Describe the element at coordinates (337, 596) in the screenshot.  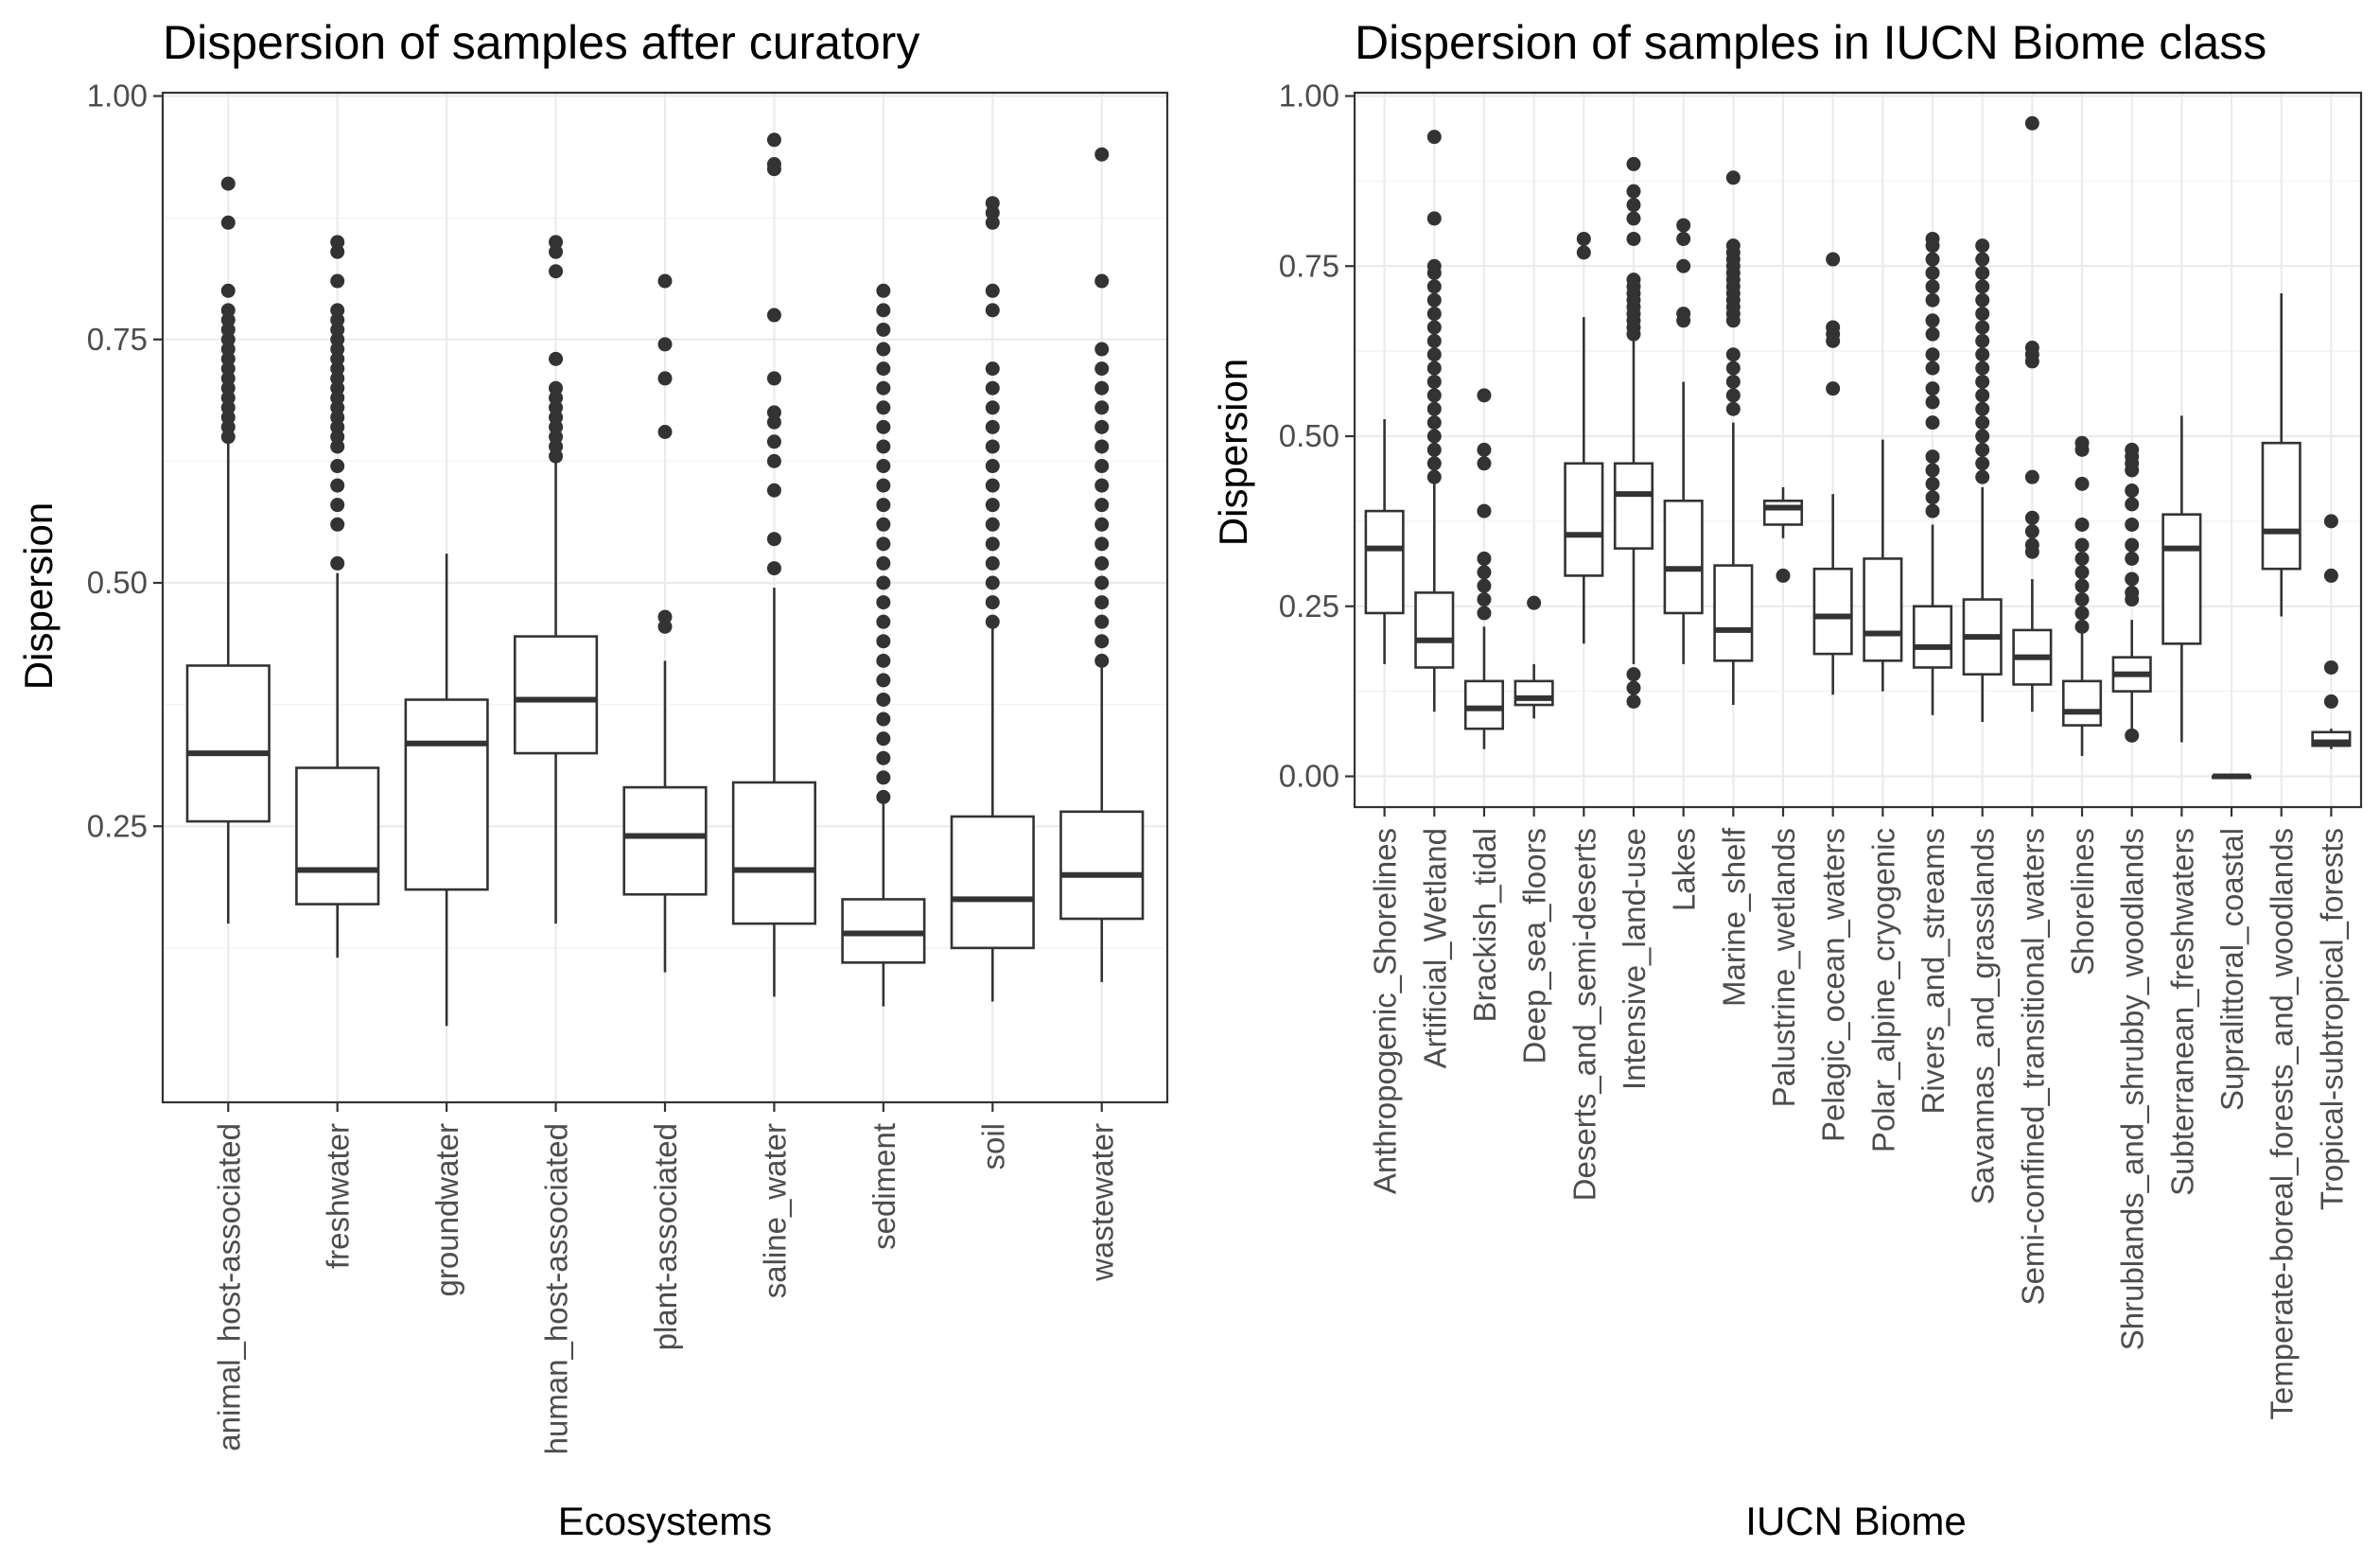
I see `box-freshwater` at that location.